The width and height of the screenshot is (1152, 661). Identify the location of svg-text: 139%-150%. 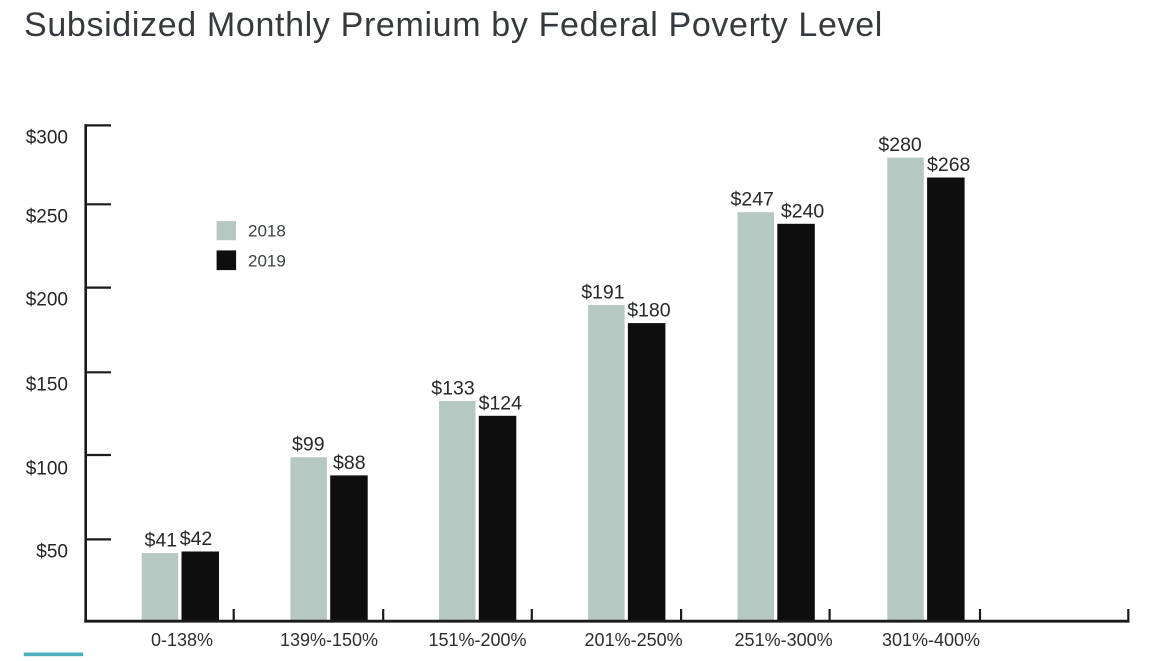
(329, 640).